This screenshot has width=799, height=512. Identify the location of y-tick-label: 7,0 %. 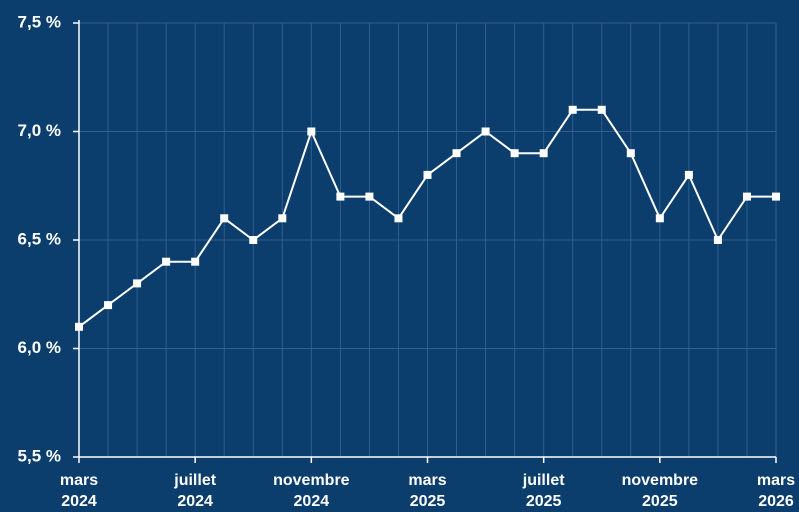
(39, 130).